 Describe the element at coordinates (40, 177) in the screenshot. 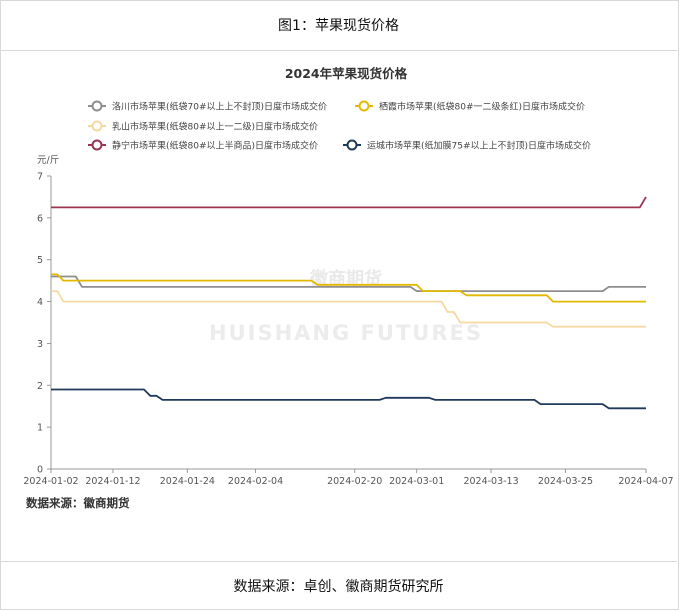

I see `y-tick-label: 7` at that location.